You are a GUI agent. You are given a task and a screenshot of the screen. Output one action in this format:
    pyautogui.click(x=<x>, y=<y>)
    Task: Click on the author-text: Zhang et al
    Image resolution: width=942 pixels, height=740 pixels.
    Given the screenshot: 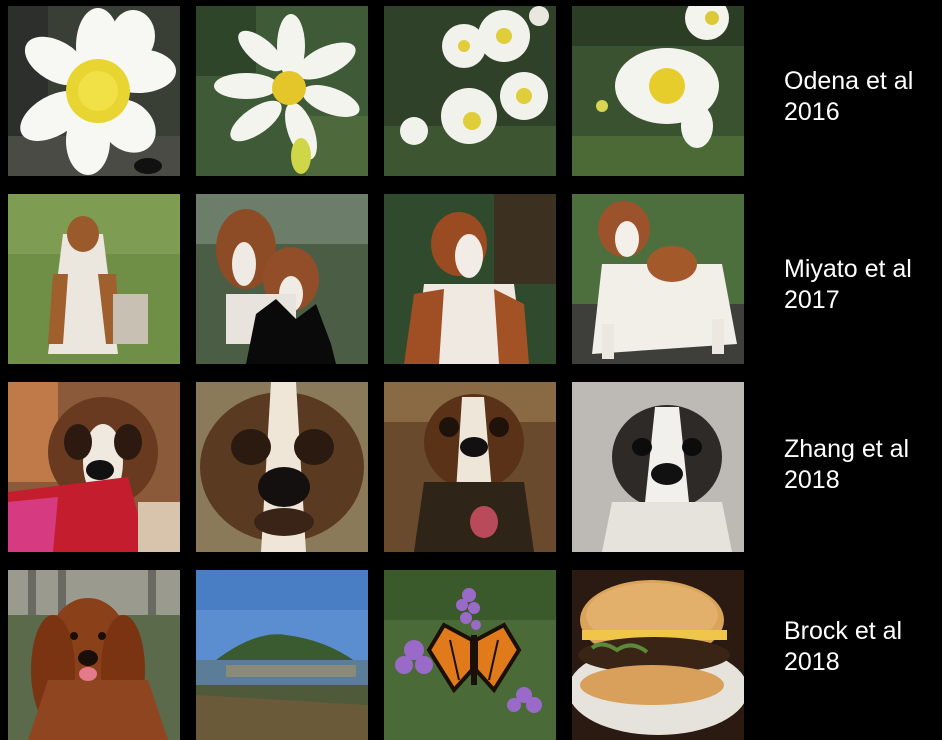 What is the action you would take?
    pyautogui.click(x=847, y=449)
    